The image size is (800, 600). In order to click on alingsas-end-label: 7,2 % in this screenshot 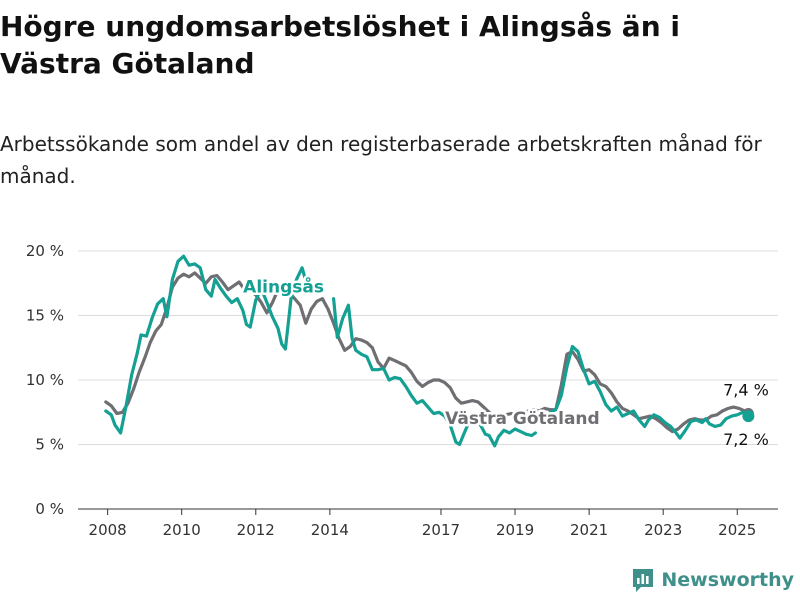, I will do `click(746, 439)`.